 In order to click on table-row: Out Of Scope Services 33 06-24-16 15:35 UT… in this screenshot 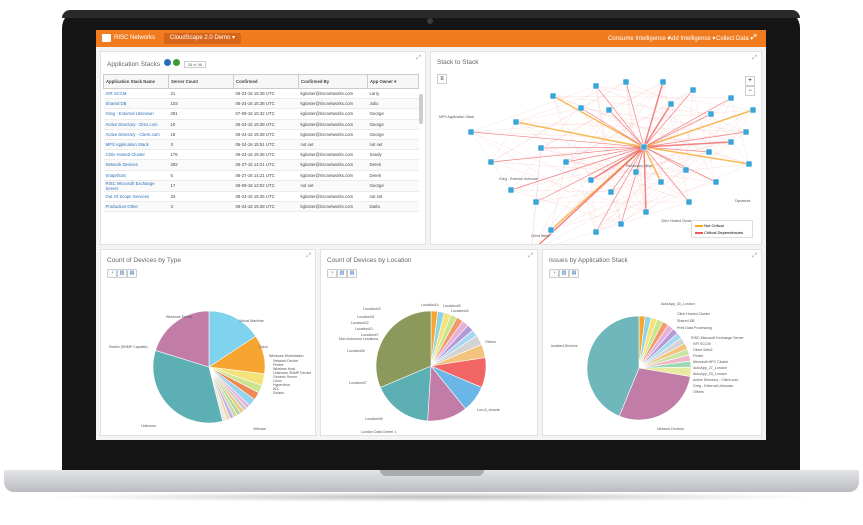, I will do `click(261, 196)`.